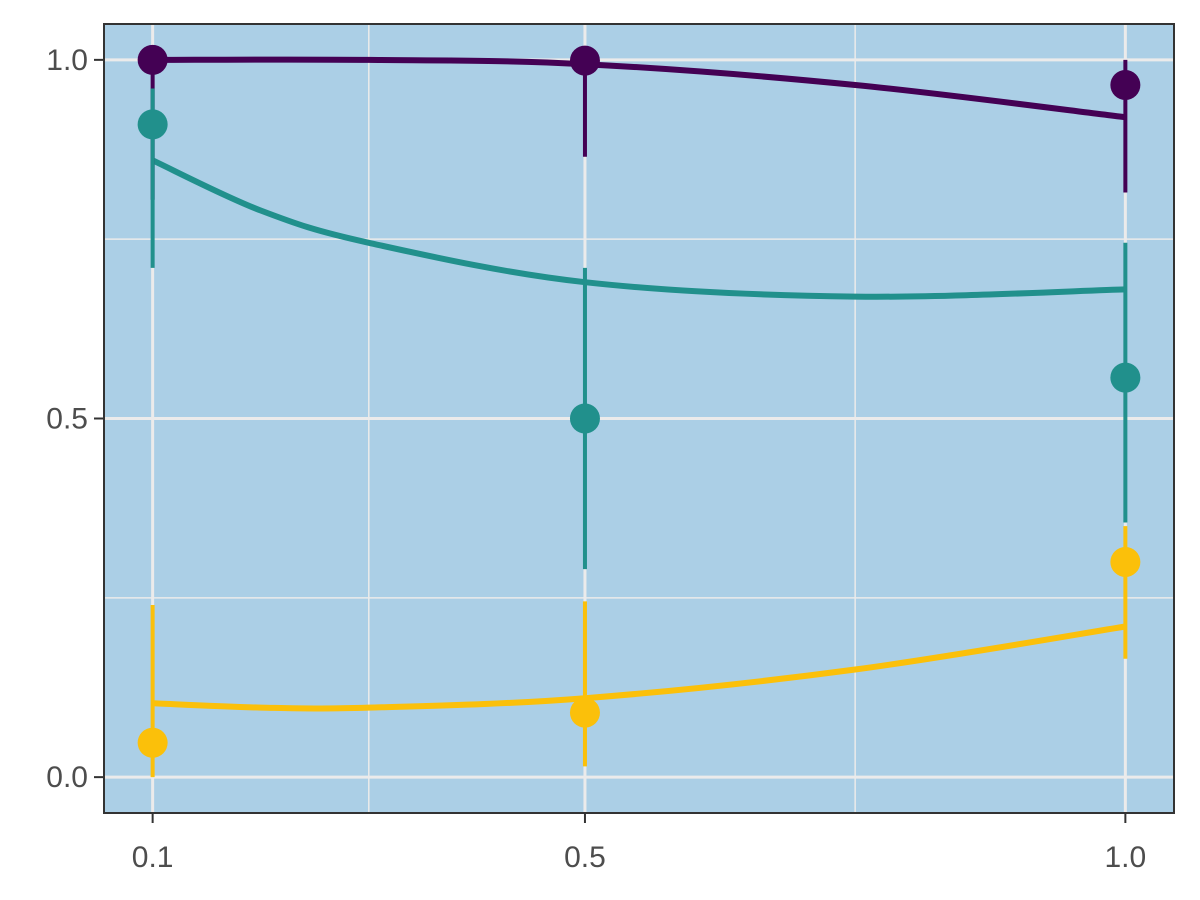 This screenshot has height=900, width=1200. What do you see at coordinates (67, 777) in the screenshot?
I see `y-tick-label: 0.0` at bounding box center [67, 777].